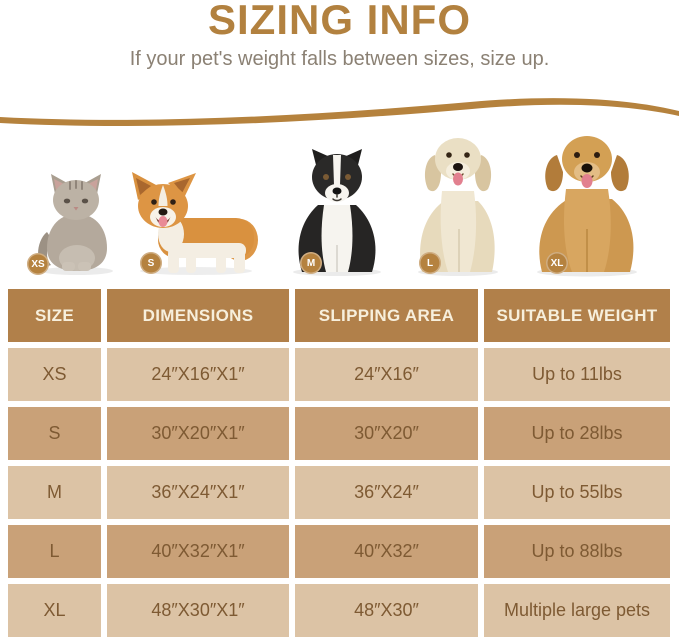  I want to click on cell-s-suitable-weight: Up to 28lbs, so click(577, 433).